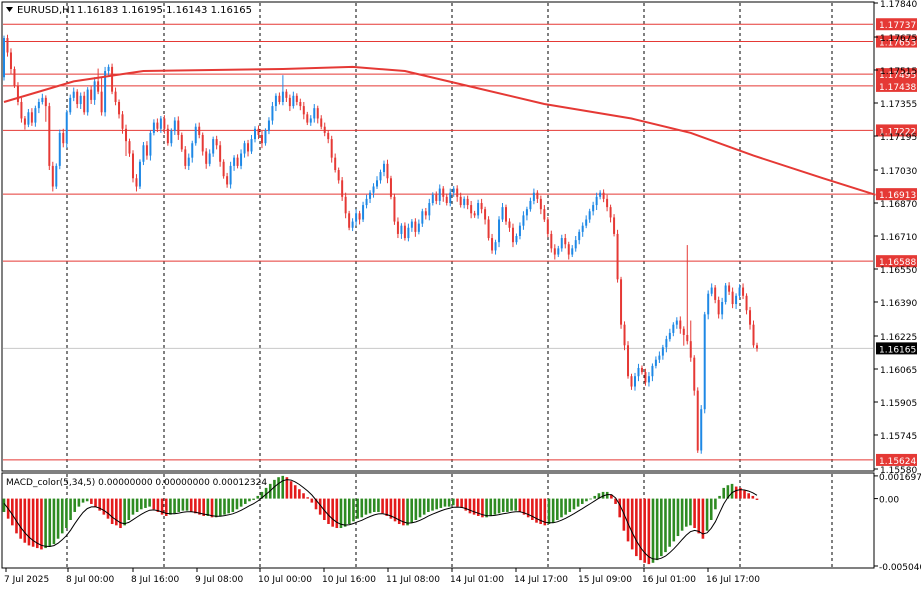 The height and width of the screenshot is (594, 921). Describe the element at coordinates (898, 304) in the screenshot. I see `price-tick-label: 1.16390` at that location.